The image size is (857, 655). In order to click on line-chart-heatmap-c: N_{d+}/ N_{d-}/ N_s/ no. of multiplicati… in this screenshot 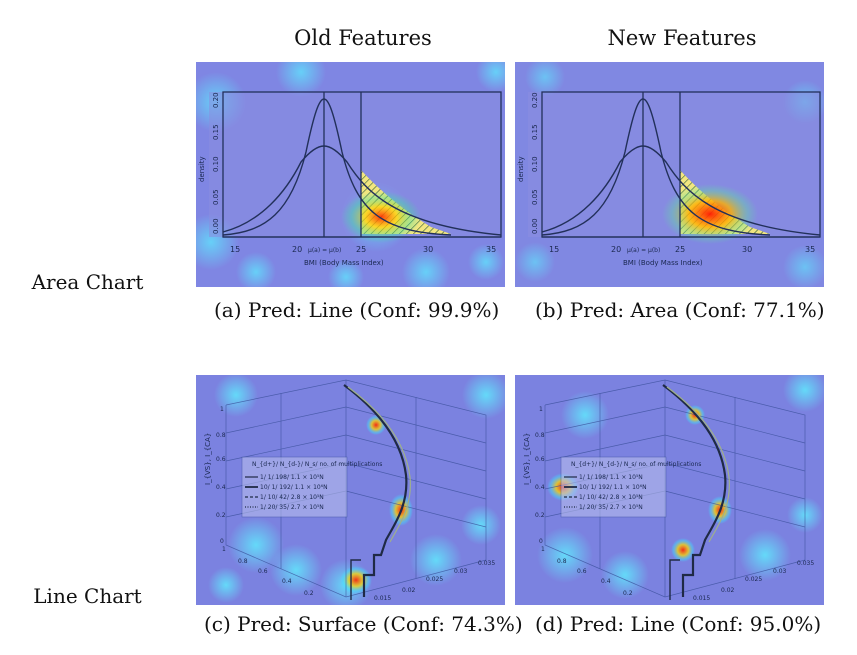, I will do `click(350, 490)`.